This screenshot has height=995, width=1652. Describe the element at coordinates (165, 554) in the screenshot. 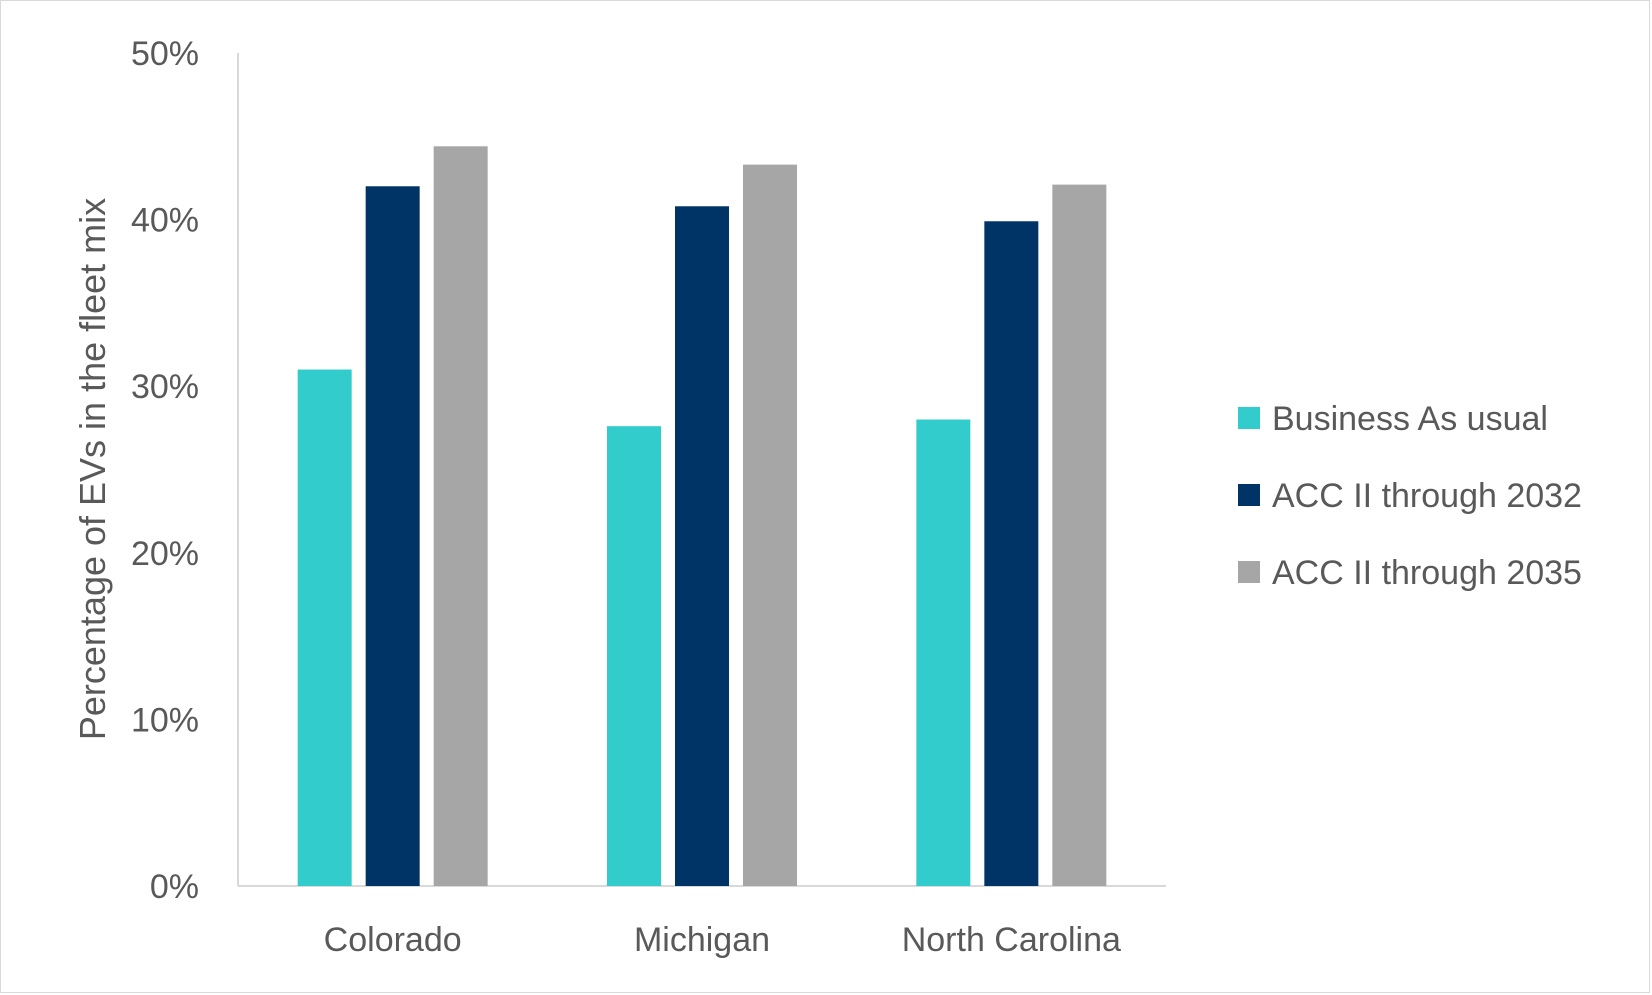

I see `y-tick-label: 20%` at that location.